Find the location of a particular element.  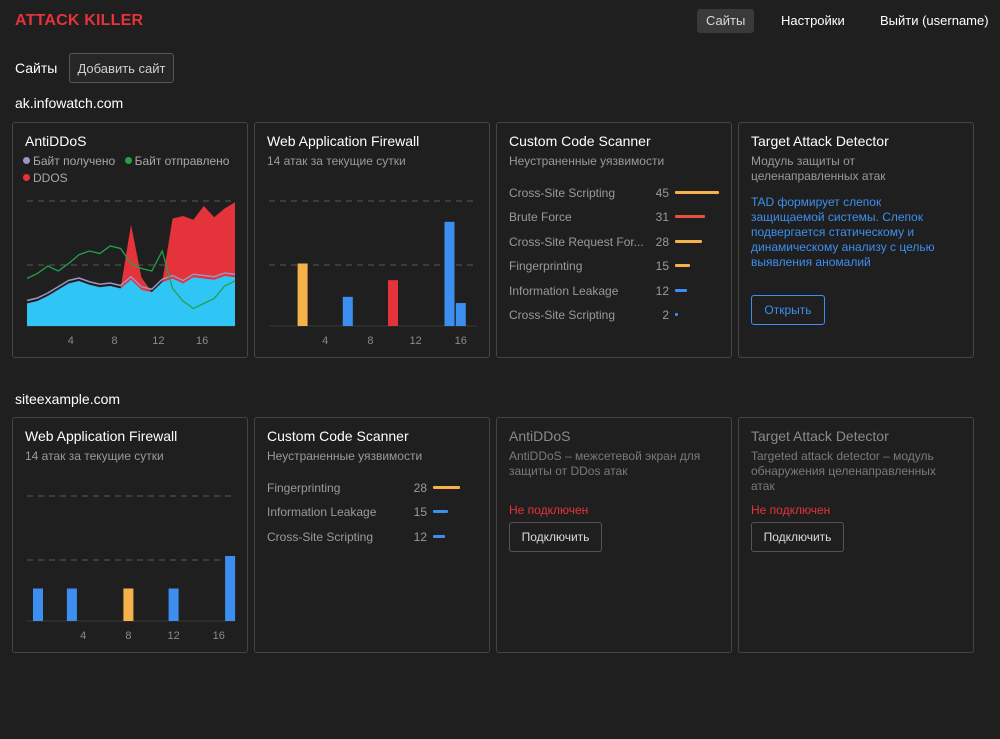

legend-item: Байт отправлено is located at coordinates (177, 161).